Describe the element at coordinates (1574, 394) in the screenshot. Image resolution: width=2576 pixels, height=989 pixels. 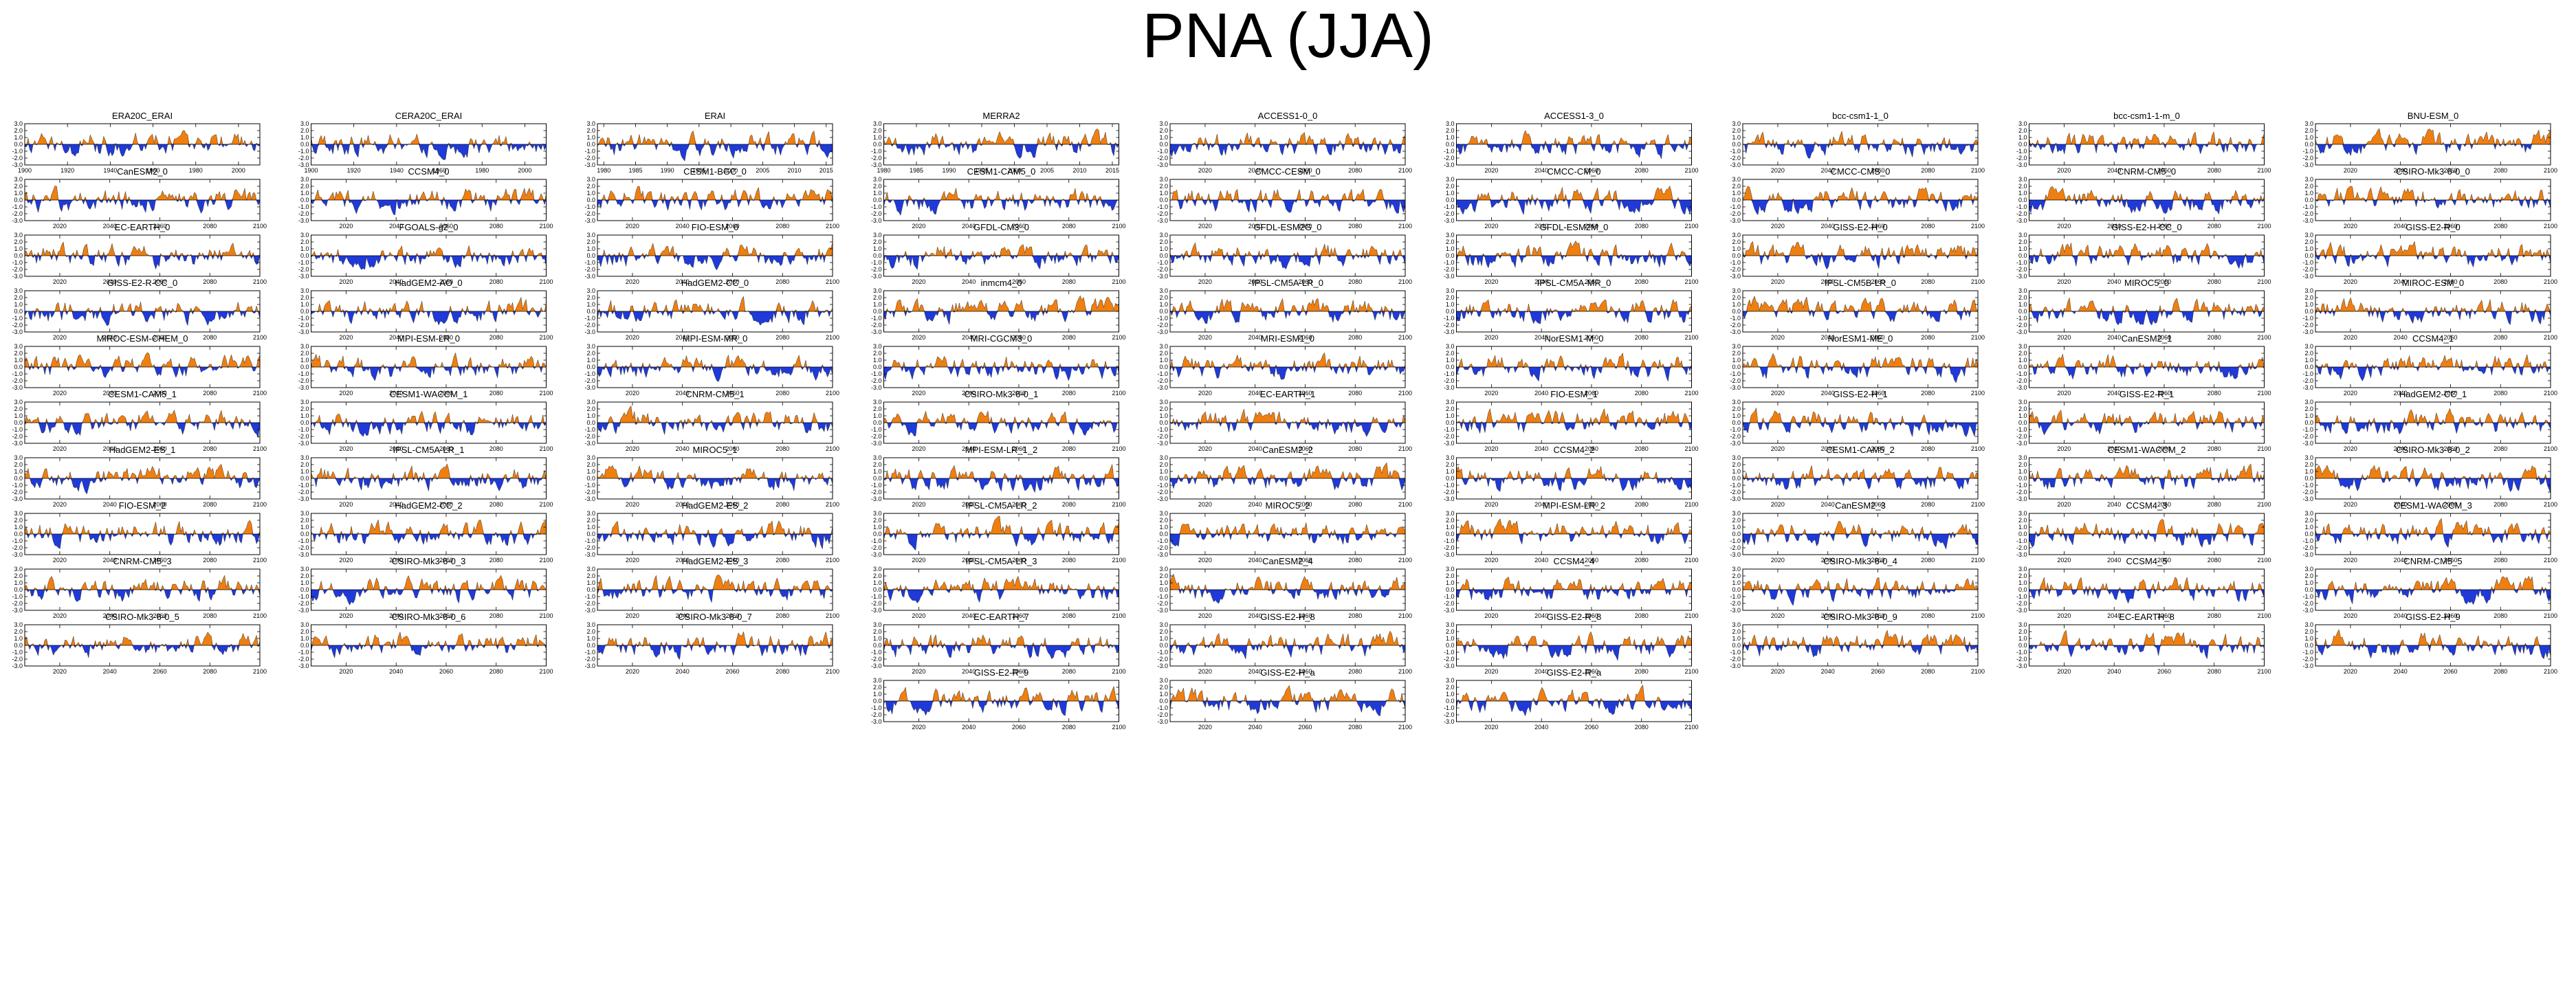
I see `panel-title: FIO-ESM_1` at that location.